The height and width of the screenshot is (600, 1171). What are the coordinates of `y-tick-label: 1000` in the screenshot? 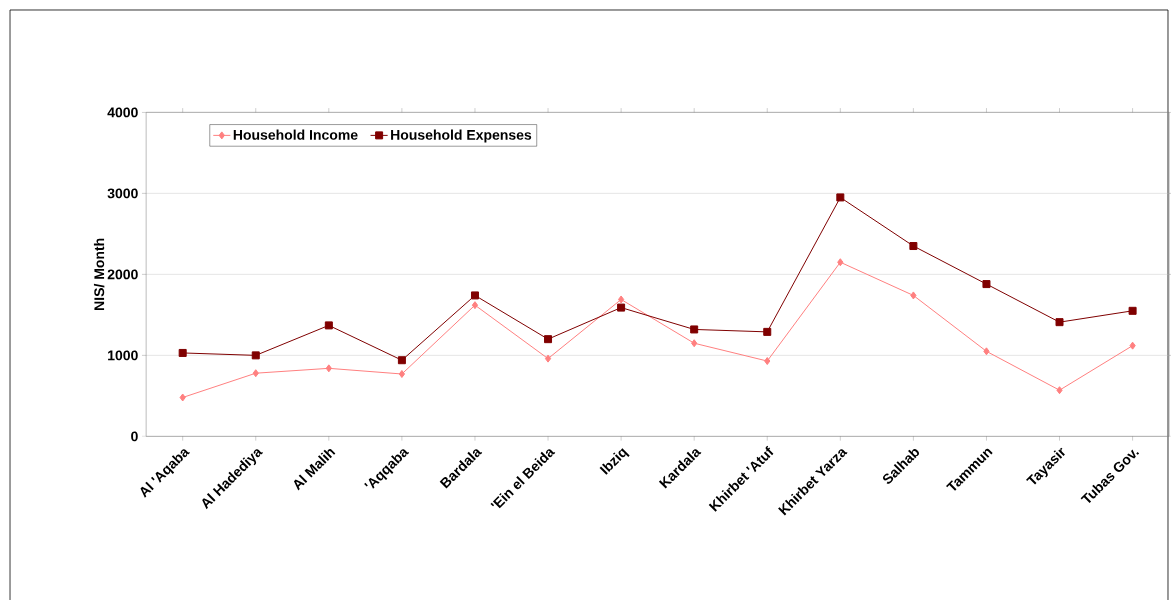 It's located at (123, 355).